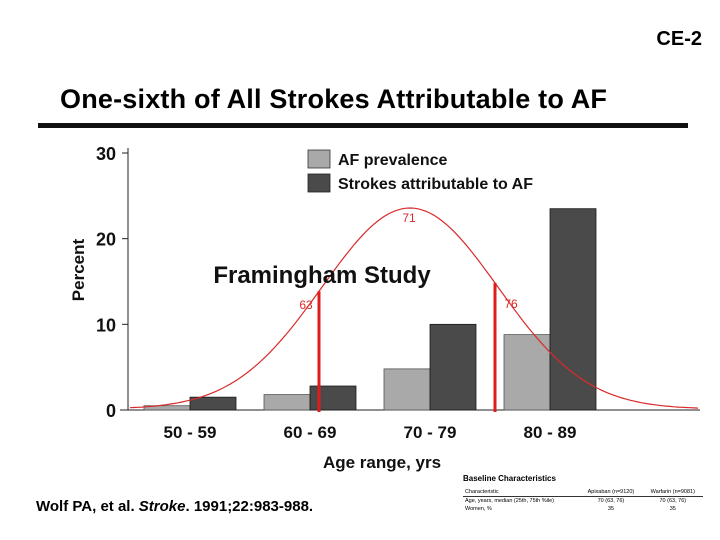 This screenshot has height=540, width=720. I want to click on citation-authors: Wolf PA, et al., so click(87, 506).